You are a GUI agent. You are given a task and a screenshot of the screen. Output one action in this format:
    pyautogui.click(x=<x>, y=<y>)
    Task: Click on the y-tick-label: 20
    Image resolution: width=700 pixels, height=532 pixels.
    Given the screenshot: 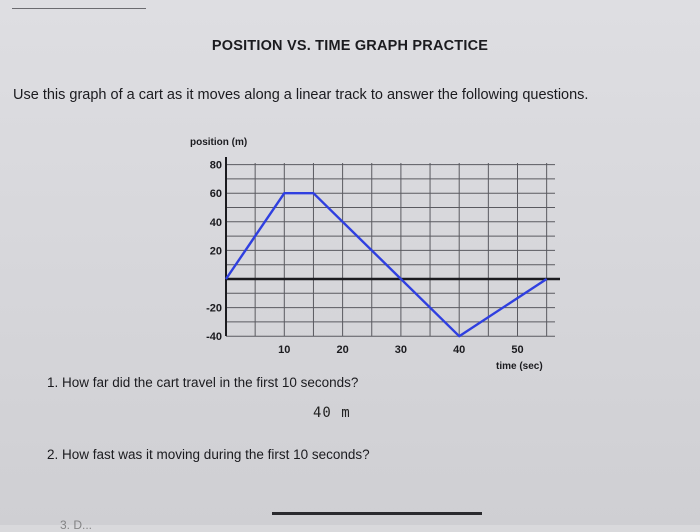 What is the action you would take?
    pyautogui.click(x=216, y=251)
    